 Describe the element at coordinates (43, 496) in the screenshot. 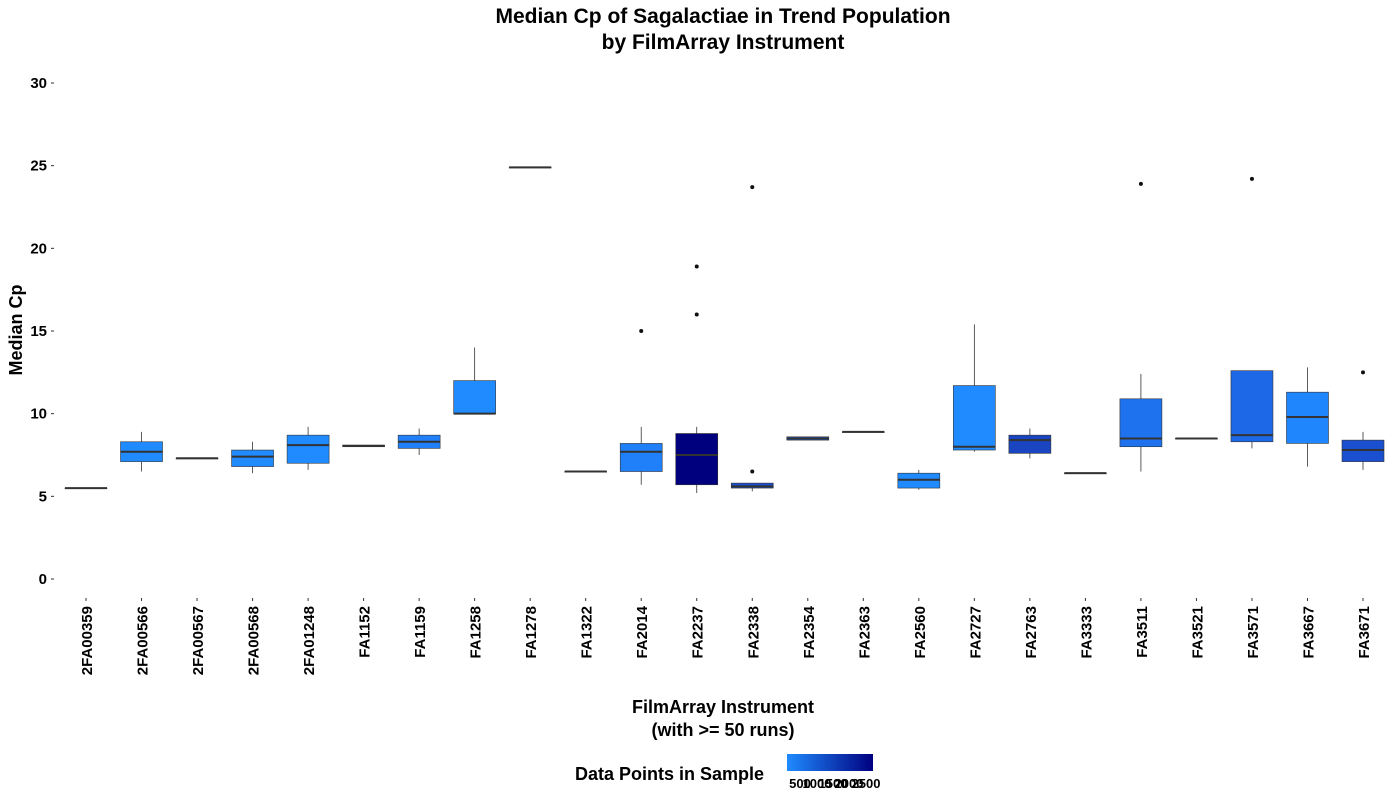

I see `y-tick-label: 5` at that location.